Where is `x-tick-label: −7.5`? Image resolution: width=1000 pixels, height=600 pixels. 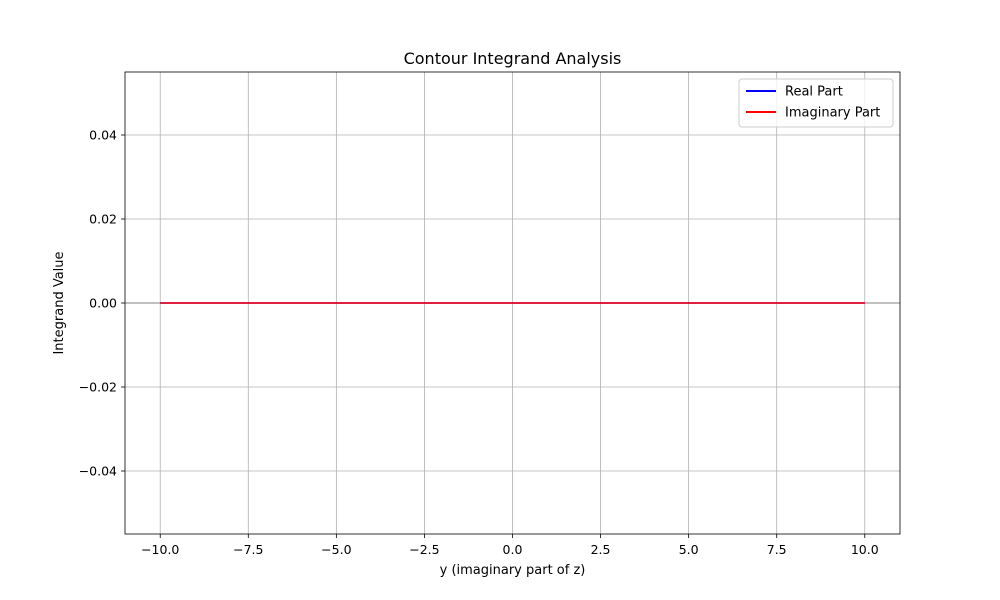
x-tick-label: −7.5 is located at coordinates (248, 549).